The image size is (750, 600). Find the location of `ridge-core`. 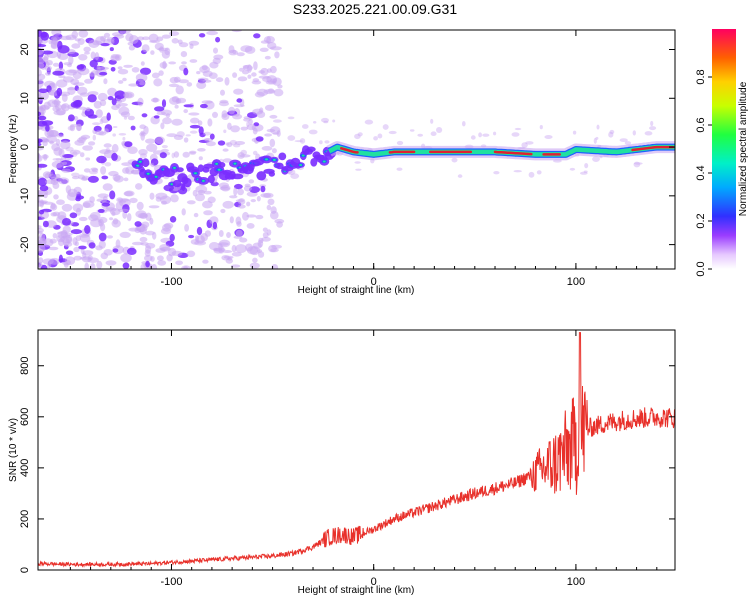

ridge-core is located at coordinates (513, 153).